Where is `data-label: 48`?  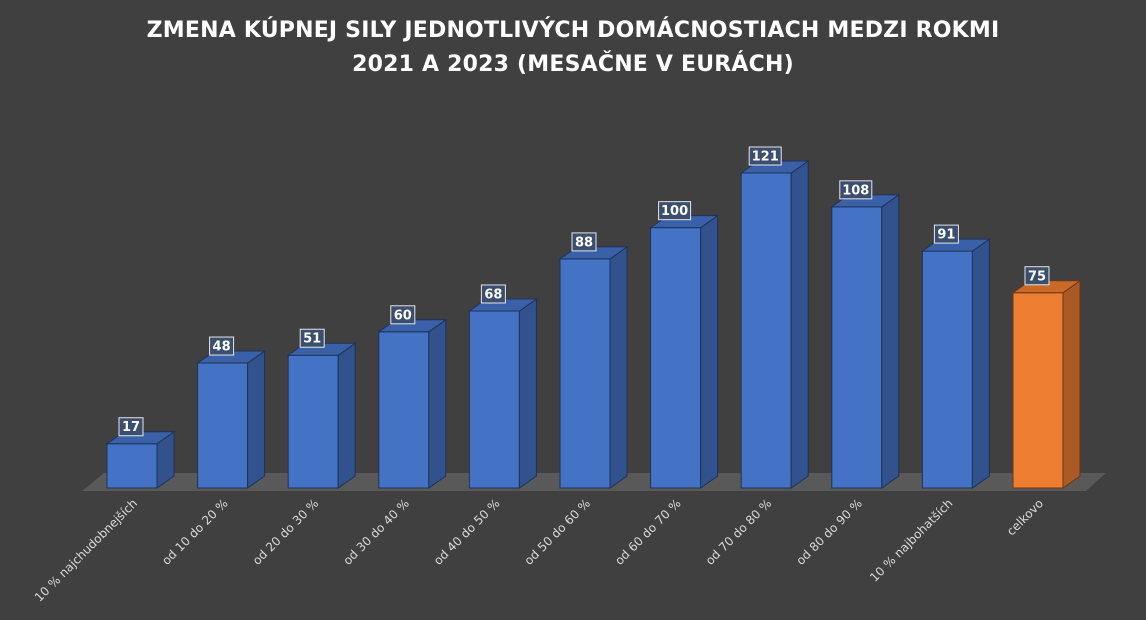 data-label: 48 is located at coordinates (222, 346).